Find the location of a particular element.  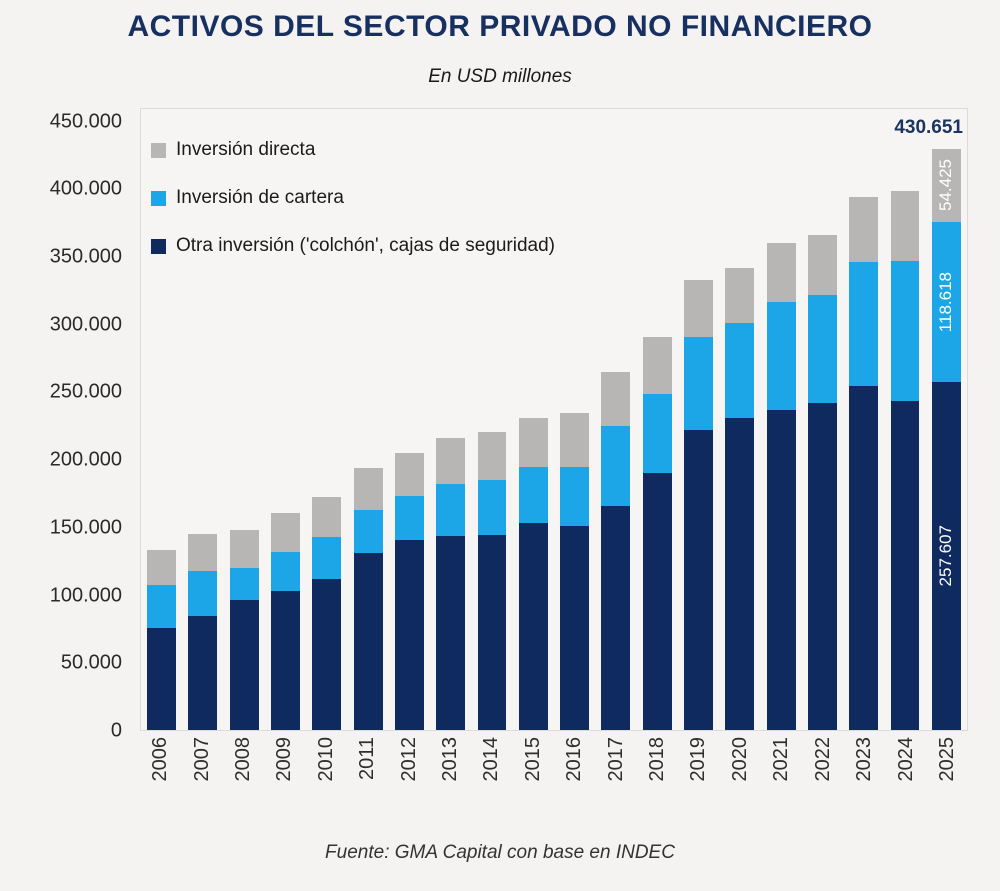

bar-2020 is located at coordinates (740, 419).